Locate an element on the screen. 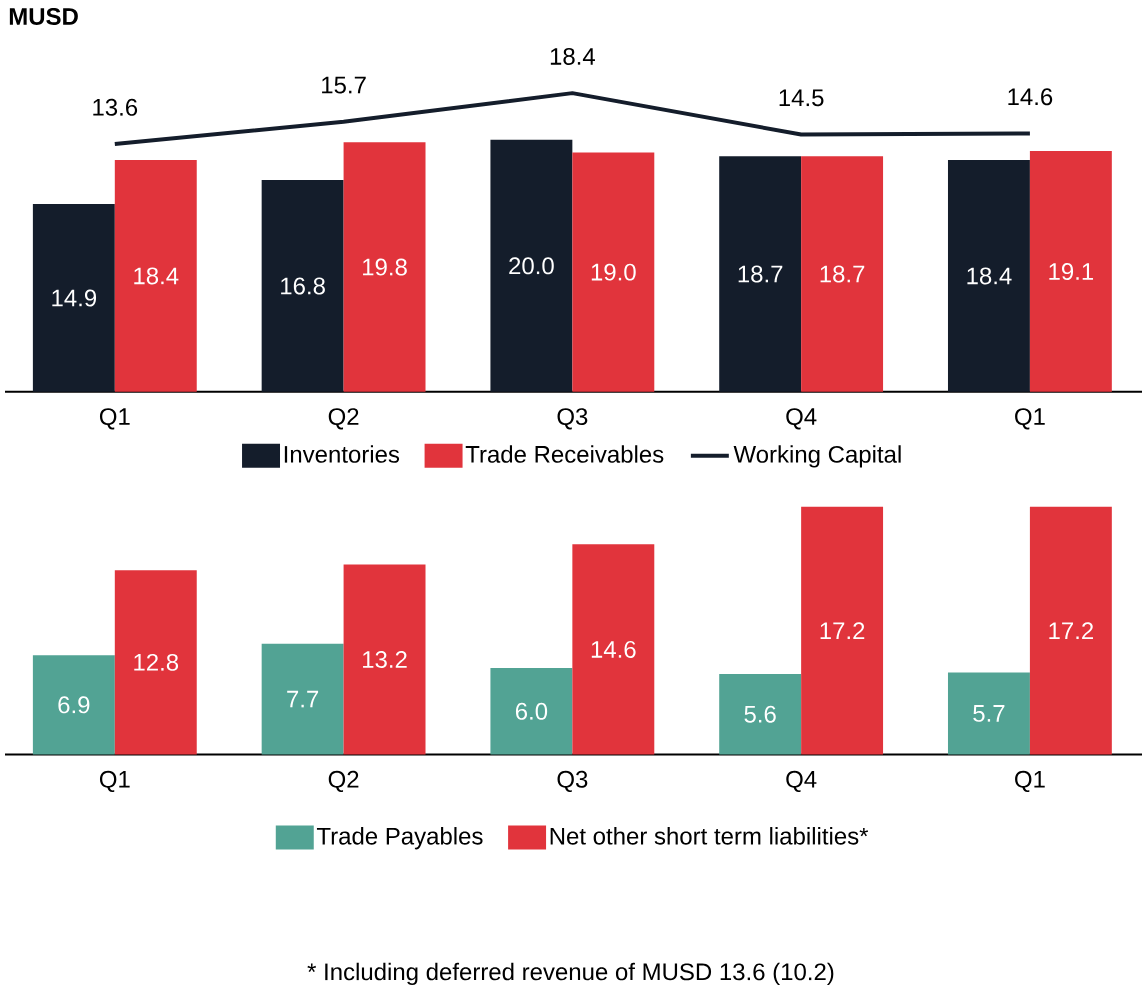 This screenshot has width=1143, height=995. data-label: 14.9 is located at coordinates (74, 298).